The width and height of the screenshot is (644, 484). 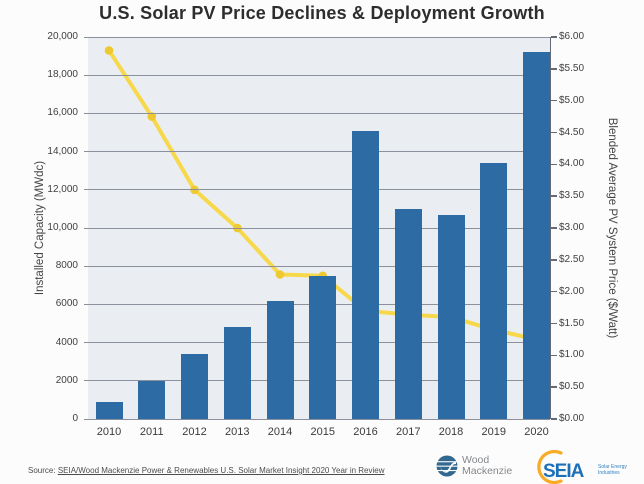 What do you see at coordinates (237, 432) in the screenshot?
I see `x-axis-tick-label: 2013` at bounding box center [237, 432].